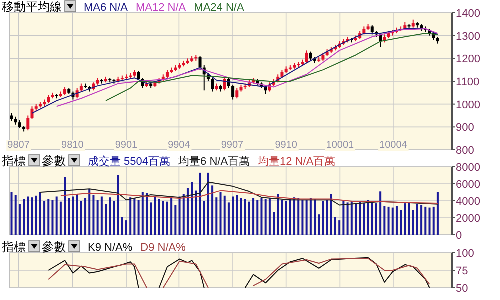 The width and height of the screenshot is (500, 300). What do you see at coordinates (340, 145) in the screenshot?
I see `x-tick-label: 10001` at bounding box center [340, 145].